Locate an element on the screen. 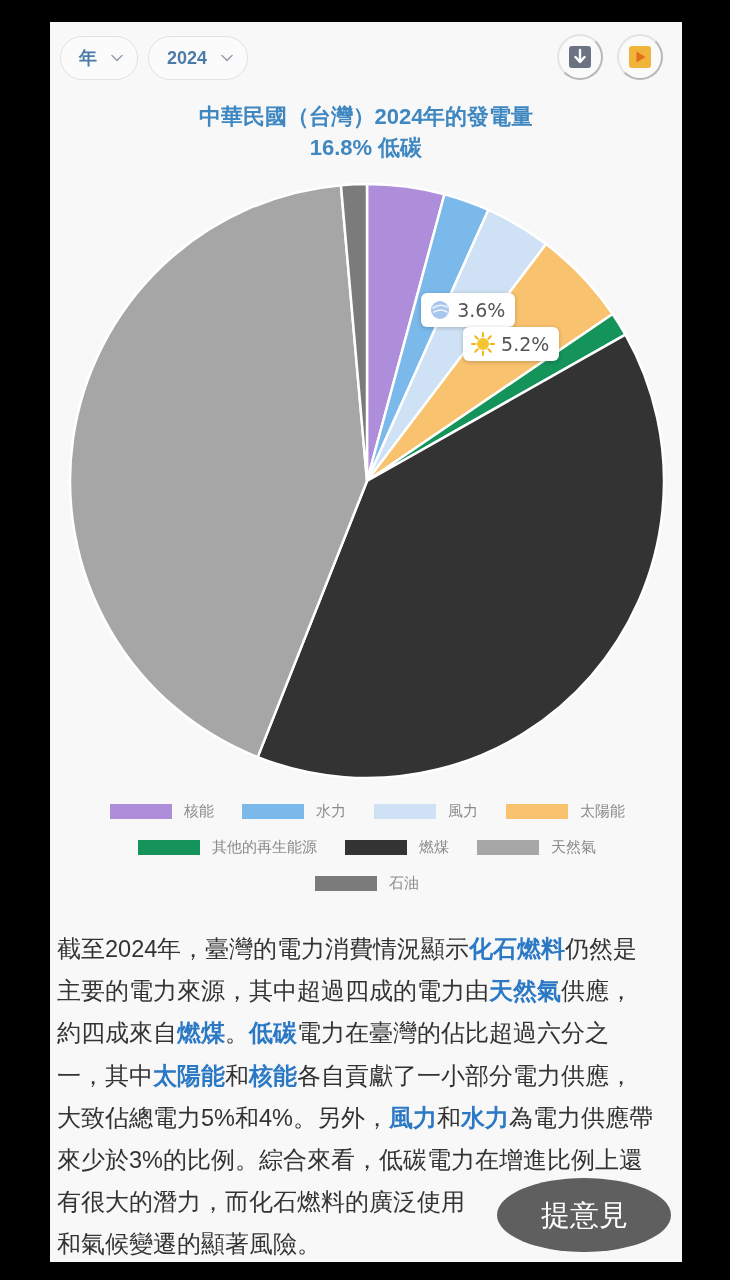 The height and width of the screenshot is (1280, 730). chart-subtitle: 16.8% 低碳 is located at coordinates (366, 147).